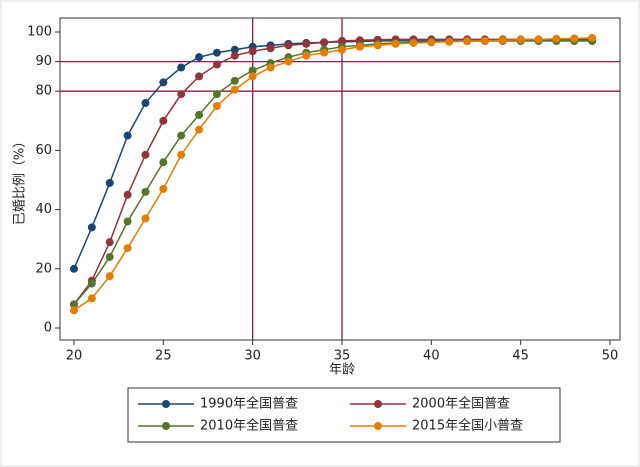 The image size is (640, 467). I want to click on x-tick-label: 25, so click(163, 356).